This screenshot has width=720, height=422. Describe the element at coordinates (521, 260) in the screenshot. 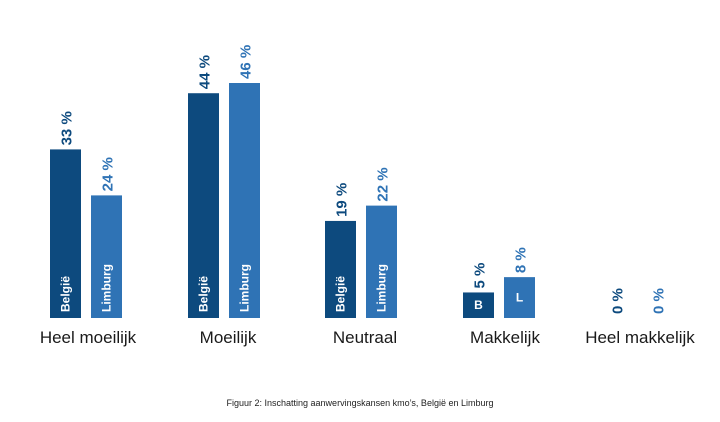

I see `data-label: 8 %` at that location.